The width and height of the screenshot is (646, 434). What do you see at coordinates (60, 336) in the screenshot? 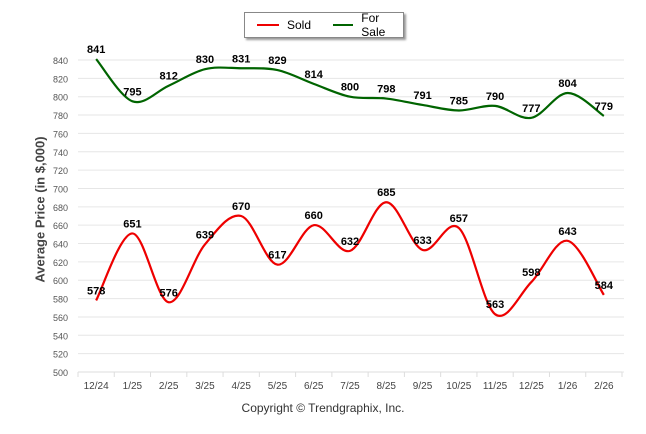
I see `y-tick-label: 540` at bounding box center [60, 336].